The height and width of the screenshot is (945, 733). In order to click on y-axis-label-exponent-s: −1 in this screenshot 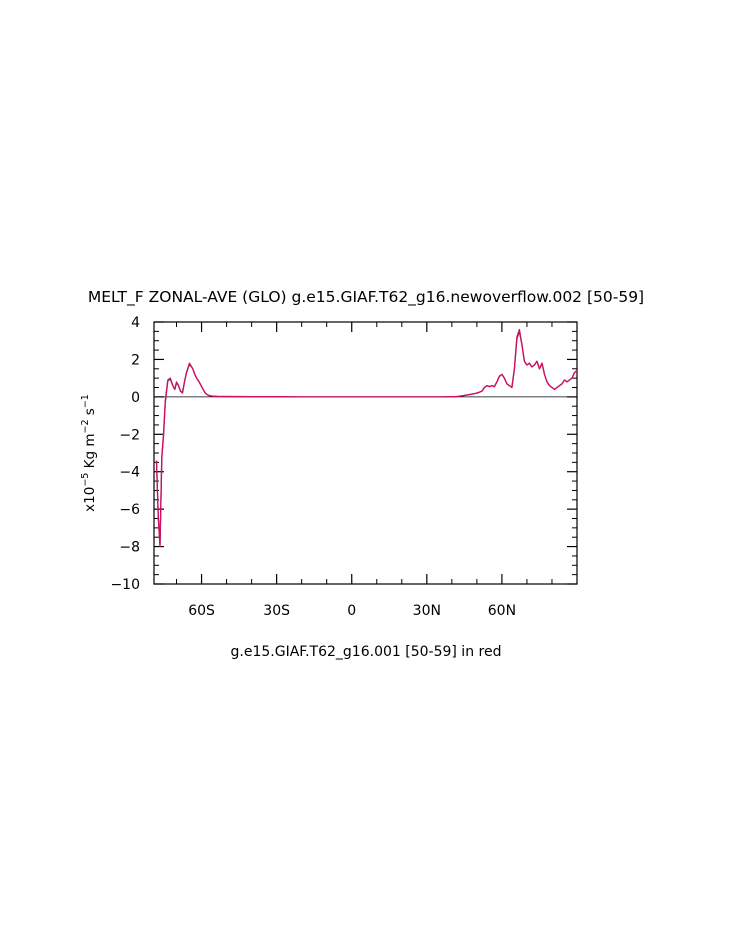, I will do `click(85, 401)`.